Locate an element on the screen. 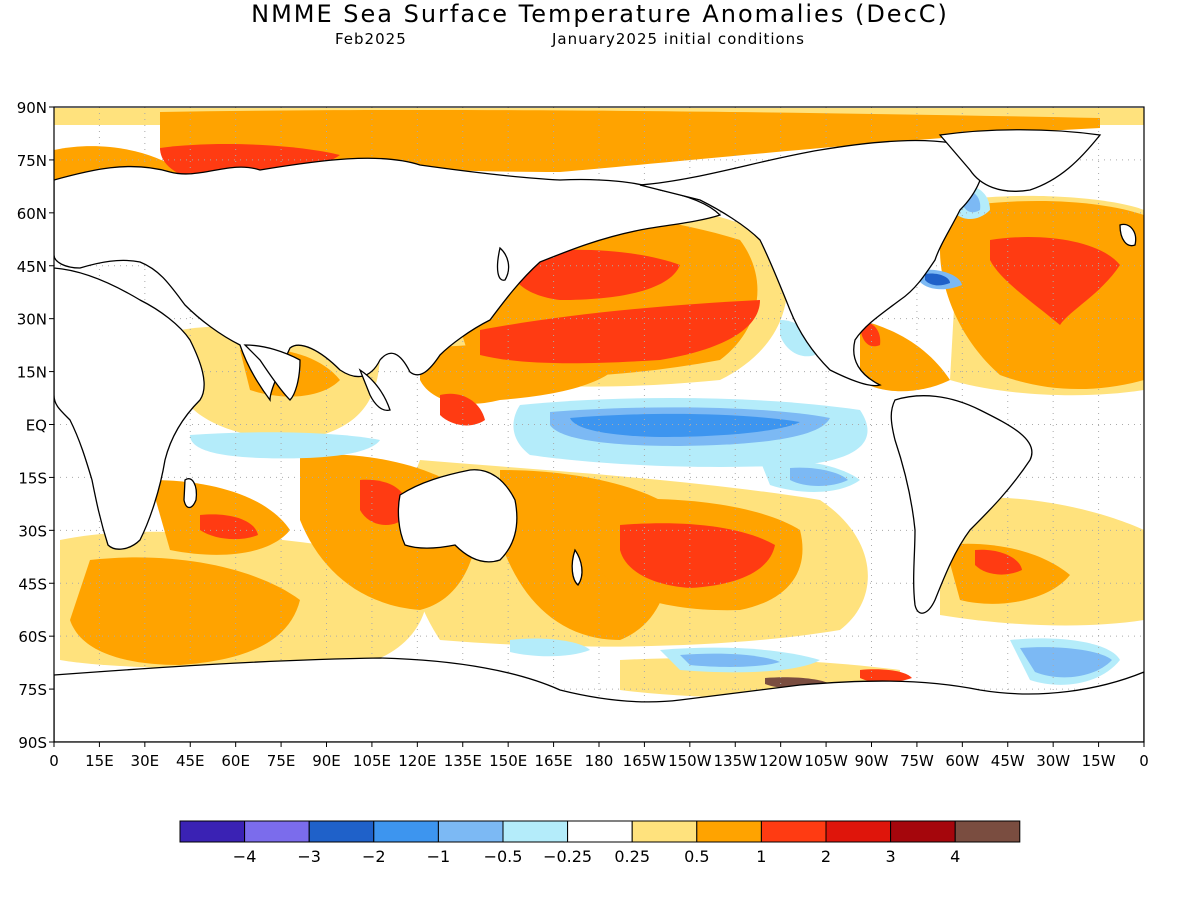 This screenshot has width=1200, height=900. lon-tick-label: 45E is located at coordinates (190, 761).